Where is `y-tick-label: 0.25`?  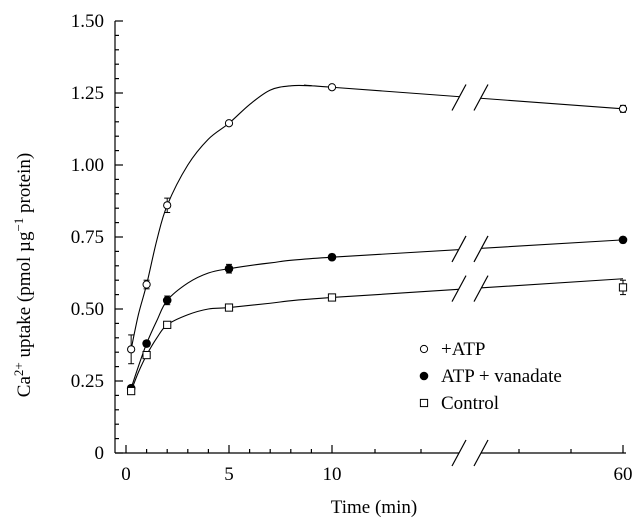 y-tick-label: 0.25 is located at coordinates (87, 381).